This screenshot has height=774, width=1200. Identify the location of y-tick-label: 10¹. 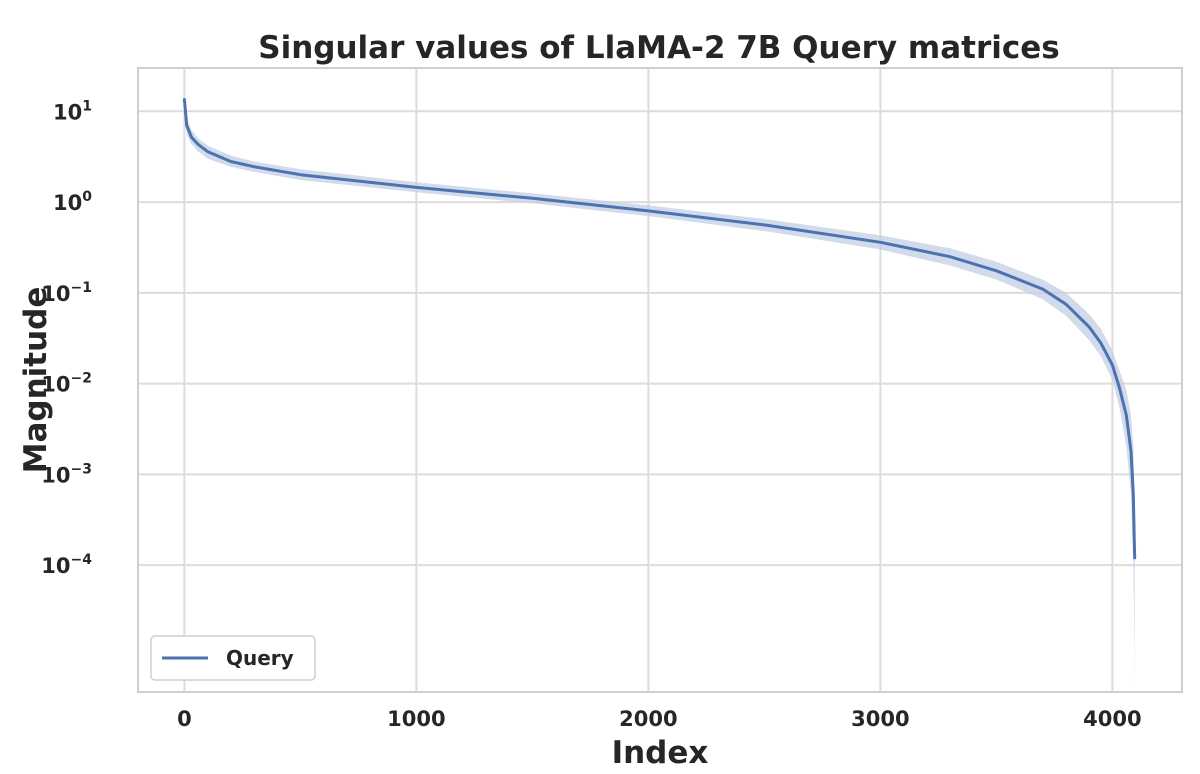
(72, 111).